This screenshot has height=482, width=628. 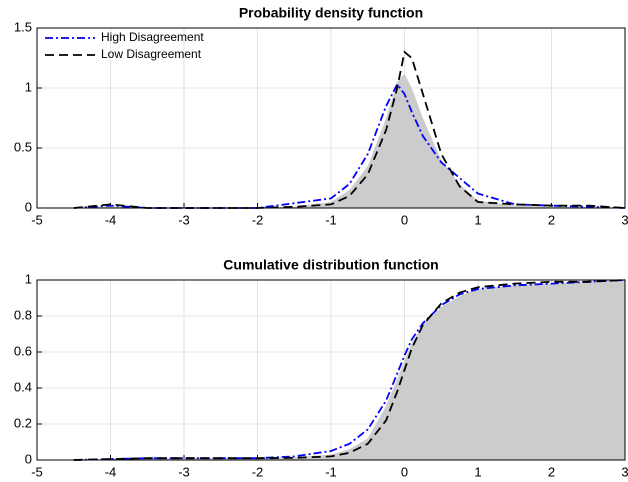 I want to click on y-tick-label: 0.2, so click(x=23, y=422).